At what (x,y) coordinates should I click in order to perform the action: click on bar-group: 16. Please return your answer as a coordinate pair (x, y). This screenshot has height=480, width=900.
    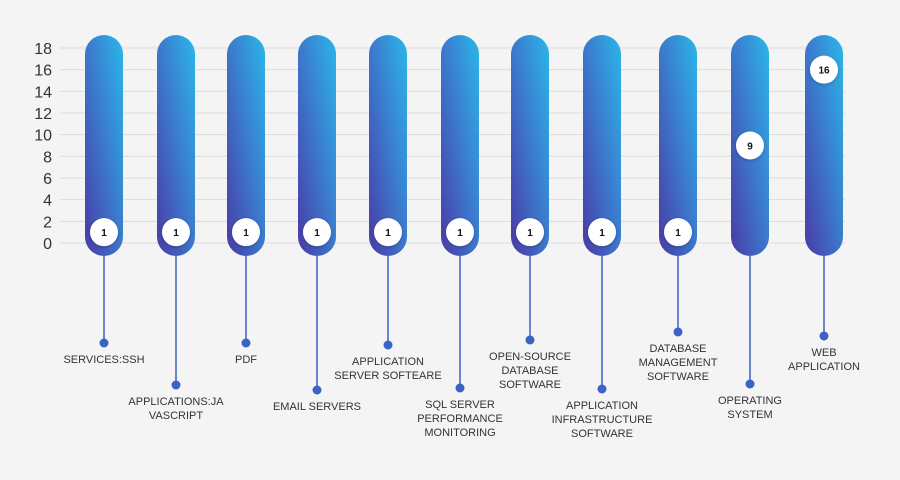
    Looking at the image, I should click on (824, 188).